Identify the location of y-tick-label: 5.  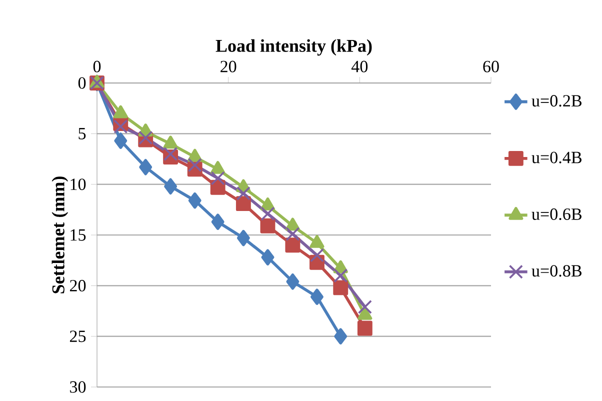
(82, 134).